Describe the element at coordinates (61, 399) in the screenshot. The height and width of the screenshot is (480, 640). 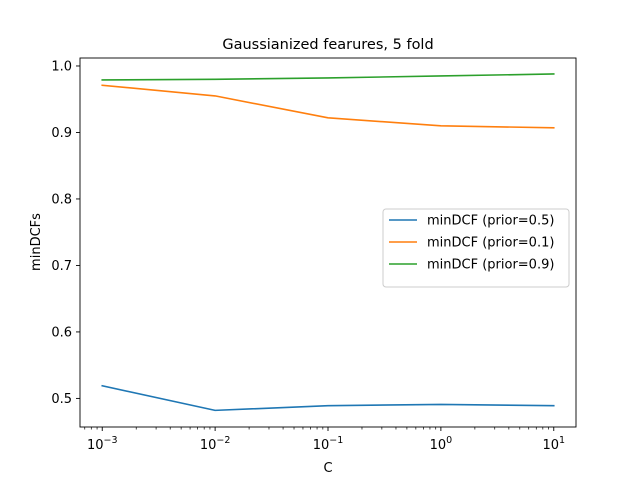
I see `y-tick-label: 0.5` at that location.